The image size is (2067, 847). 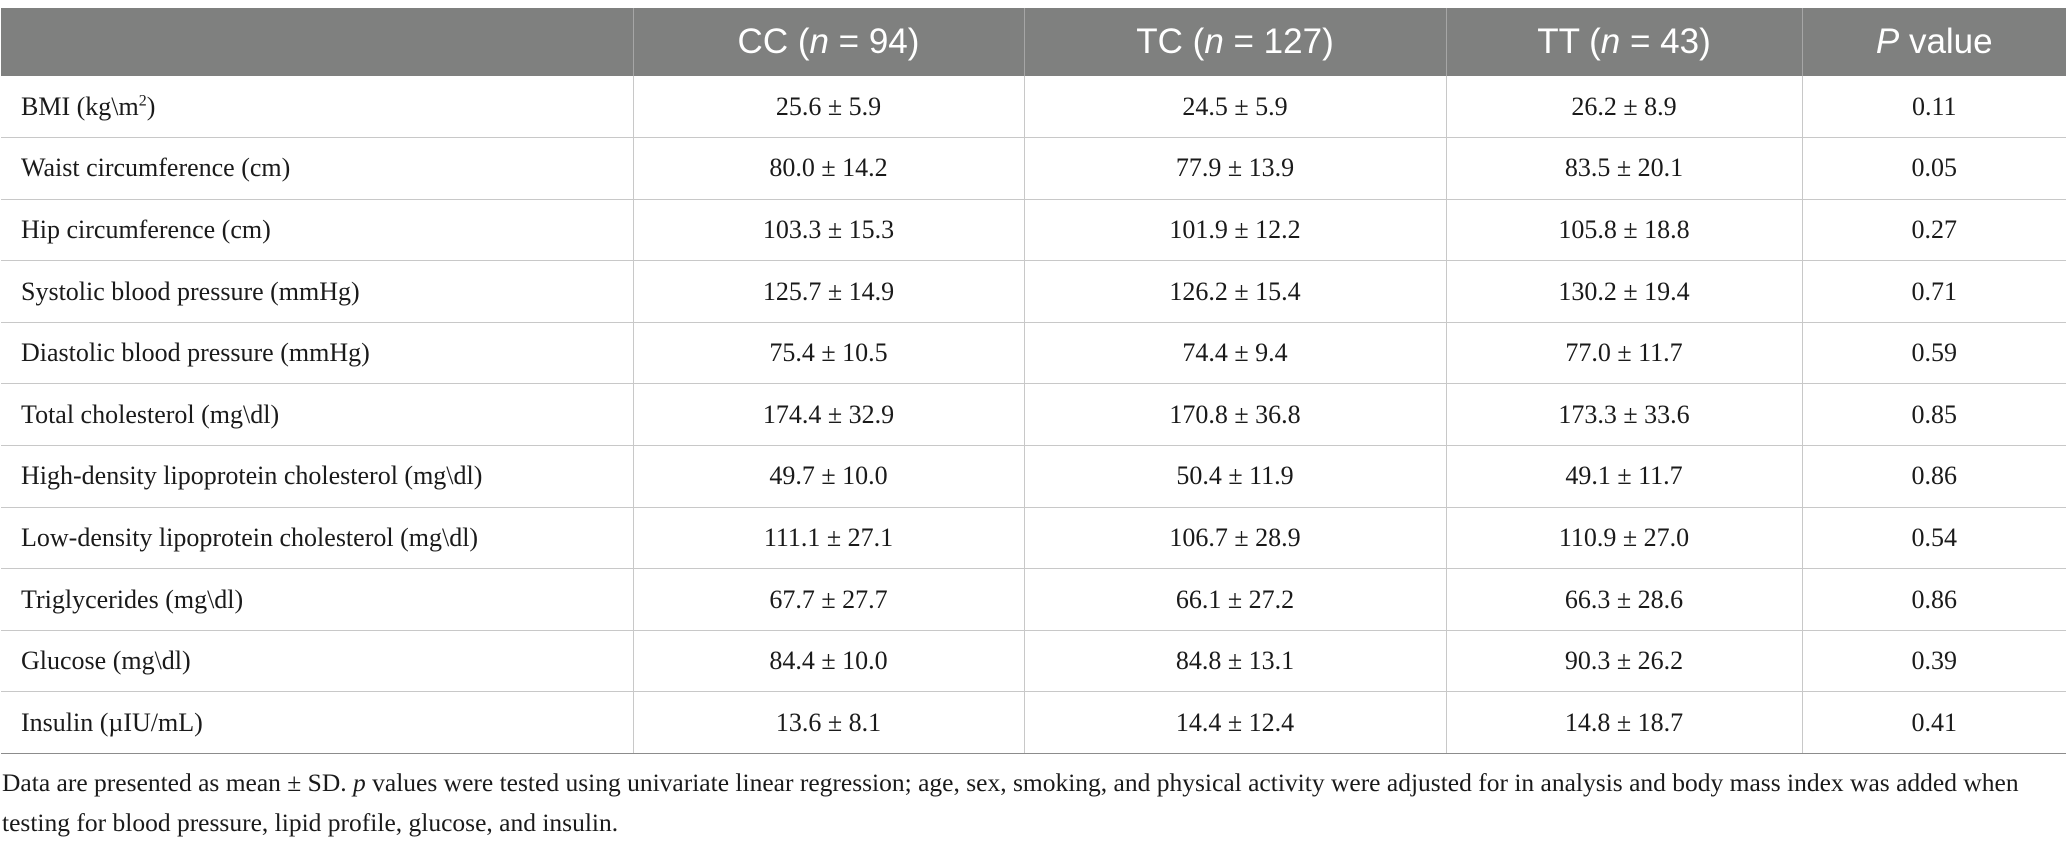 I want to click on cell-tt: 130.2 ± 19.4, so click(x=1623, y=291).